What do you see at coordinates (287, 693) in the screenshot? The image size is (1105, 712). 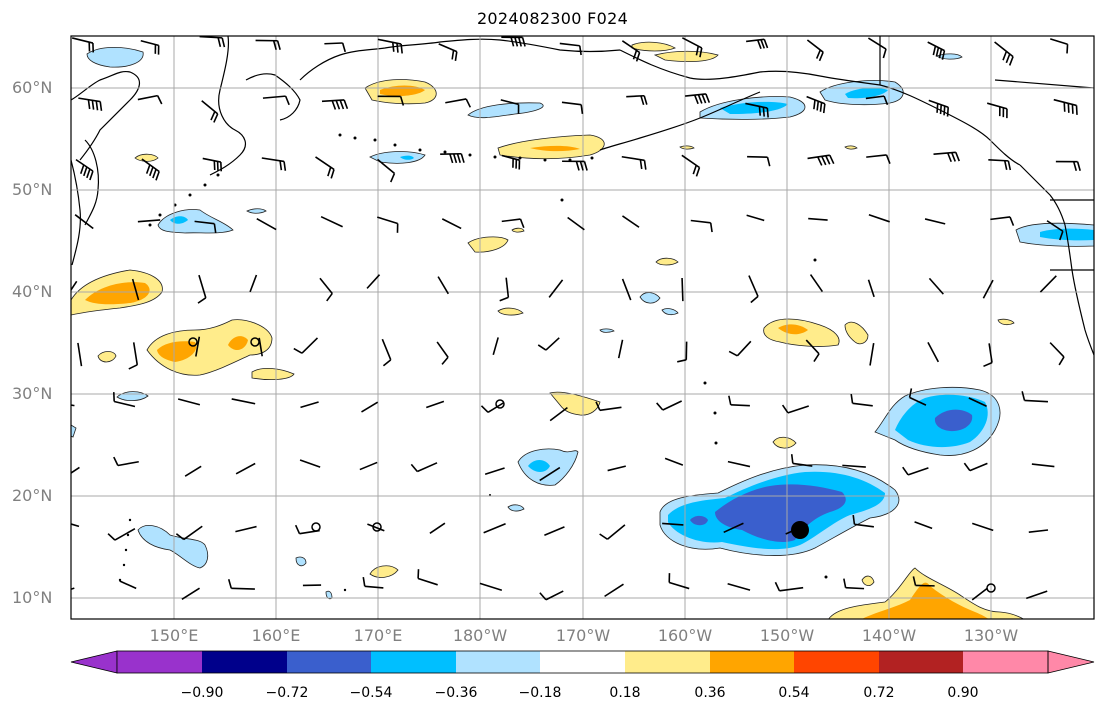 I see `colorbar-label: −0.72` at bounding box center [287, 693].